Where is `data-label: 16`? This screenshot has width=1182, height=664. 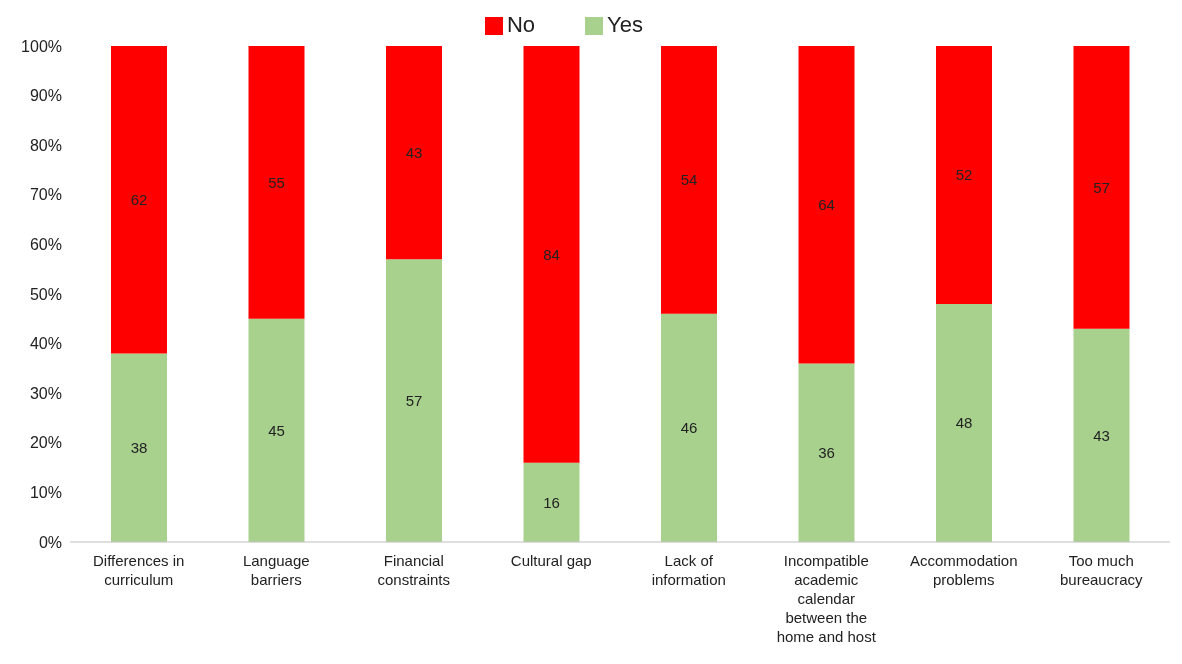 data-label: 16 is located at coordinates (551, 502).